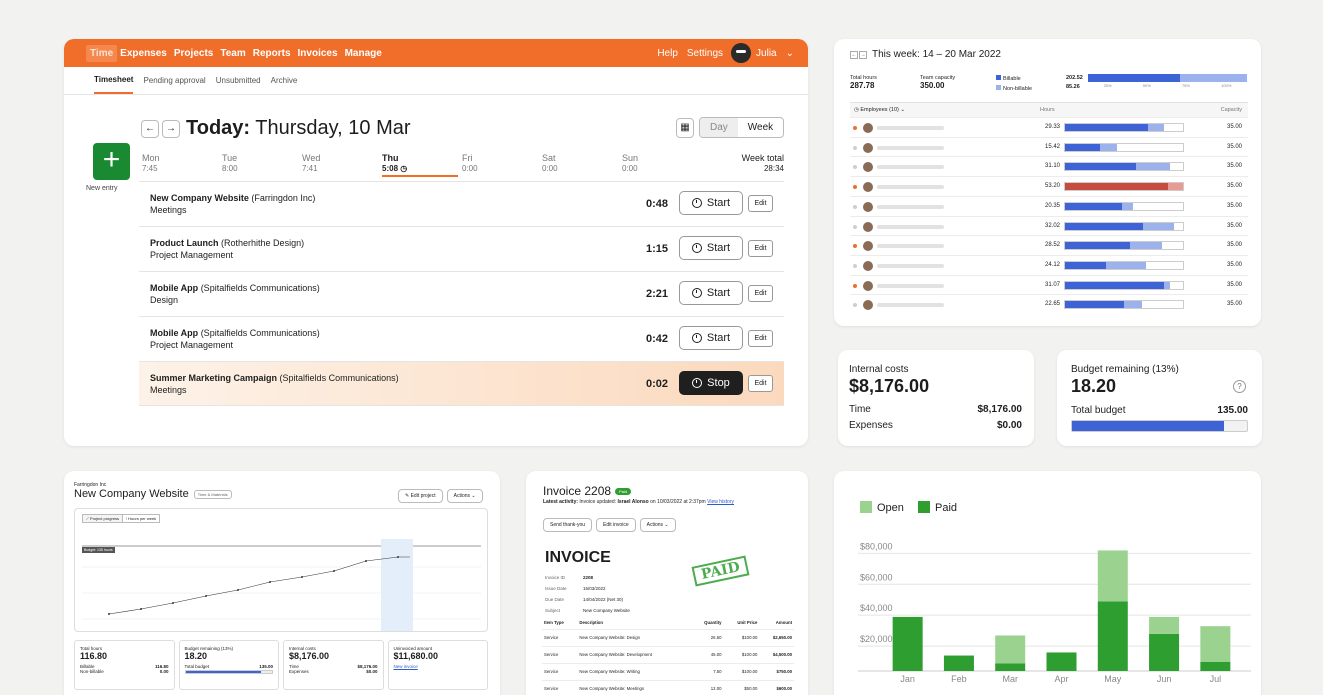 The image size is (1323, 695). What do you see at coordinates (1146, 85) in the screenshot?
I see `scale-tick: 50%` at bounding box center [1146, 85].